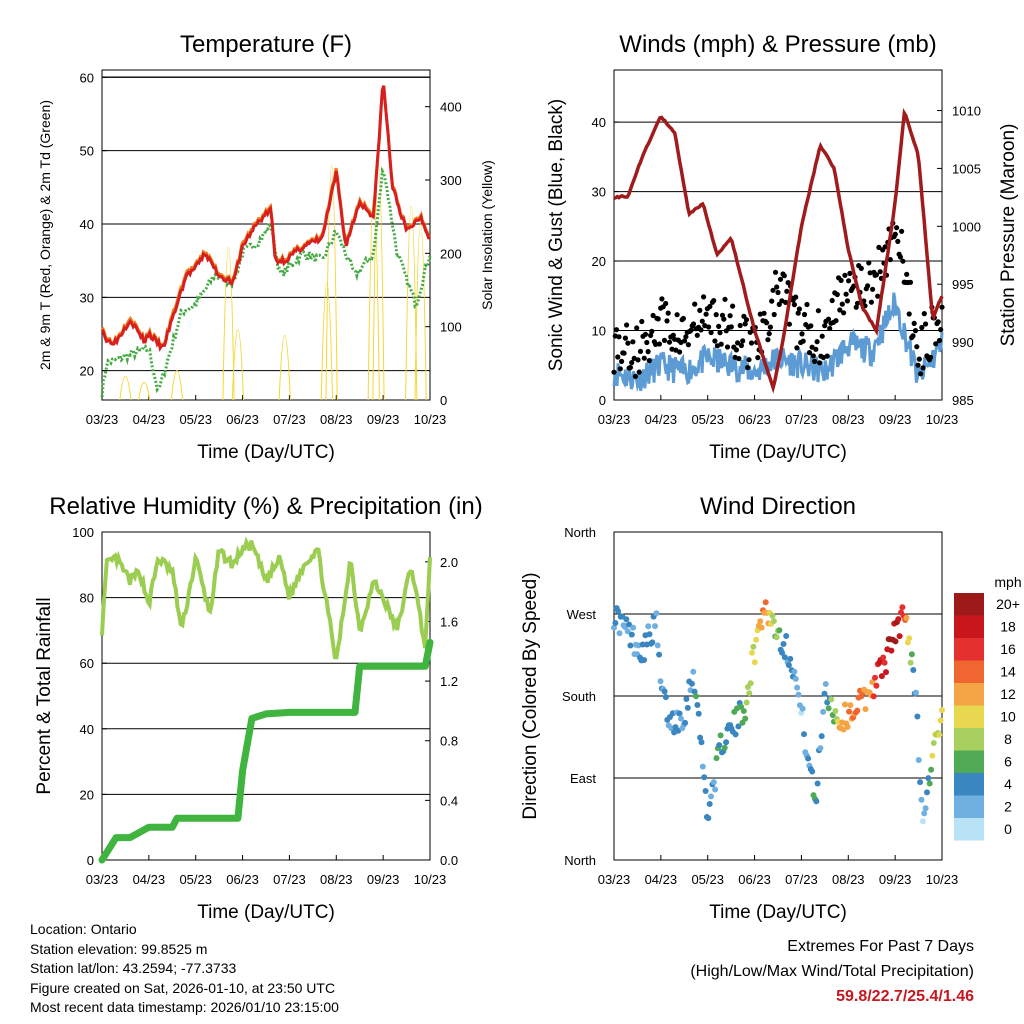  I want to click on y2-tick-label: 2.0, so click(449, 562).